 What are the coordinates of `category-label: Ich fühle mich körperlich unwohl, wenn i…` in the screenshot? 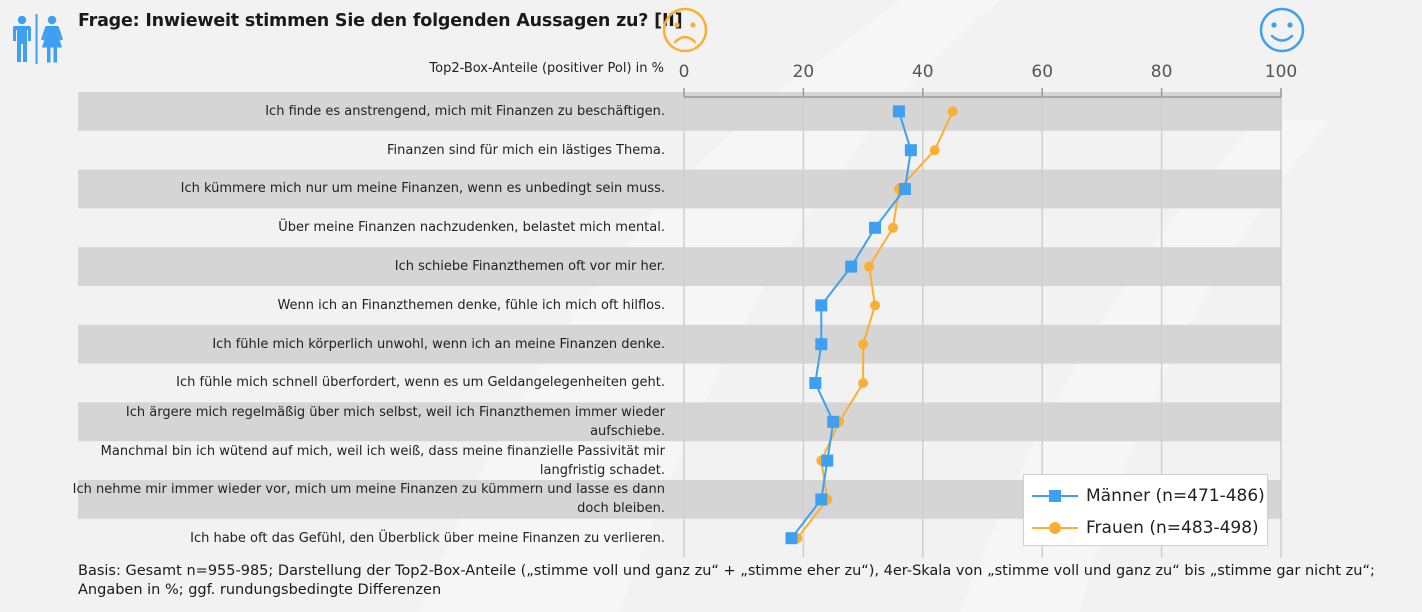 It's located at (438, 344).